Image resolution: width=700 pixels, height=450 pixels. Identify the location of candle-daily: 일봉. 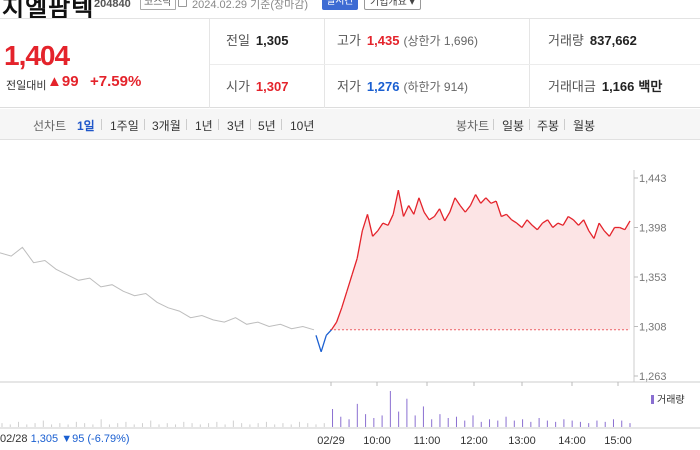
(513, 126).